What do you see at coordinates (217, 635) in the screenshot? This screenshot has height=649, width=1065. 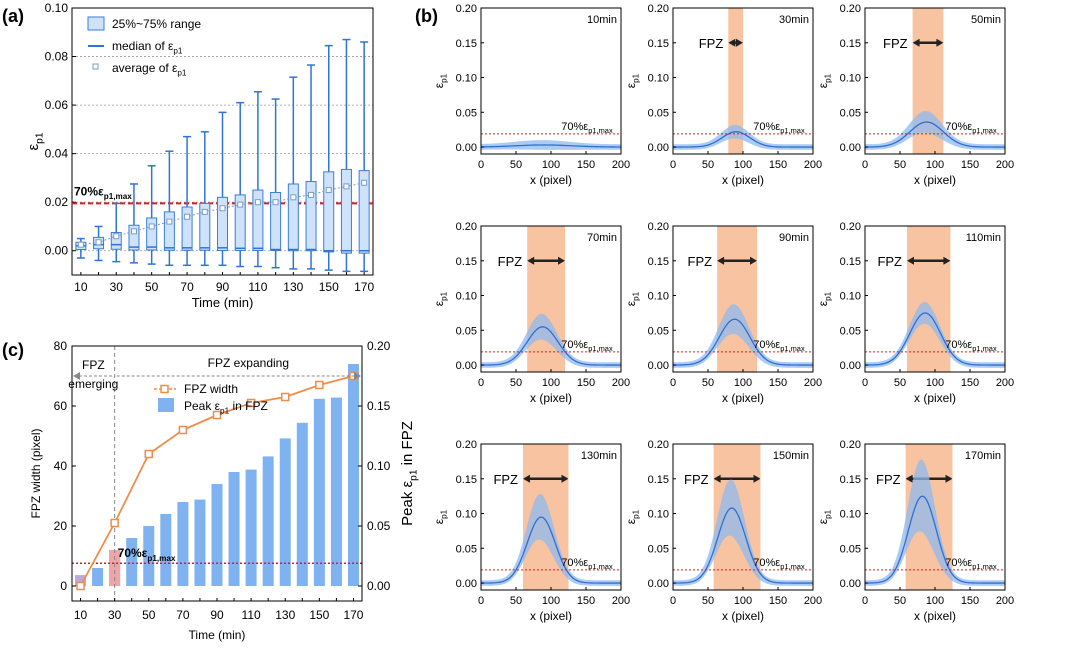 I see `x-axis-title: Time (min)` at bounding box center [217, 635].